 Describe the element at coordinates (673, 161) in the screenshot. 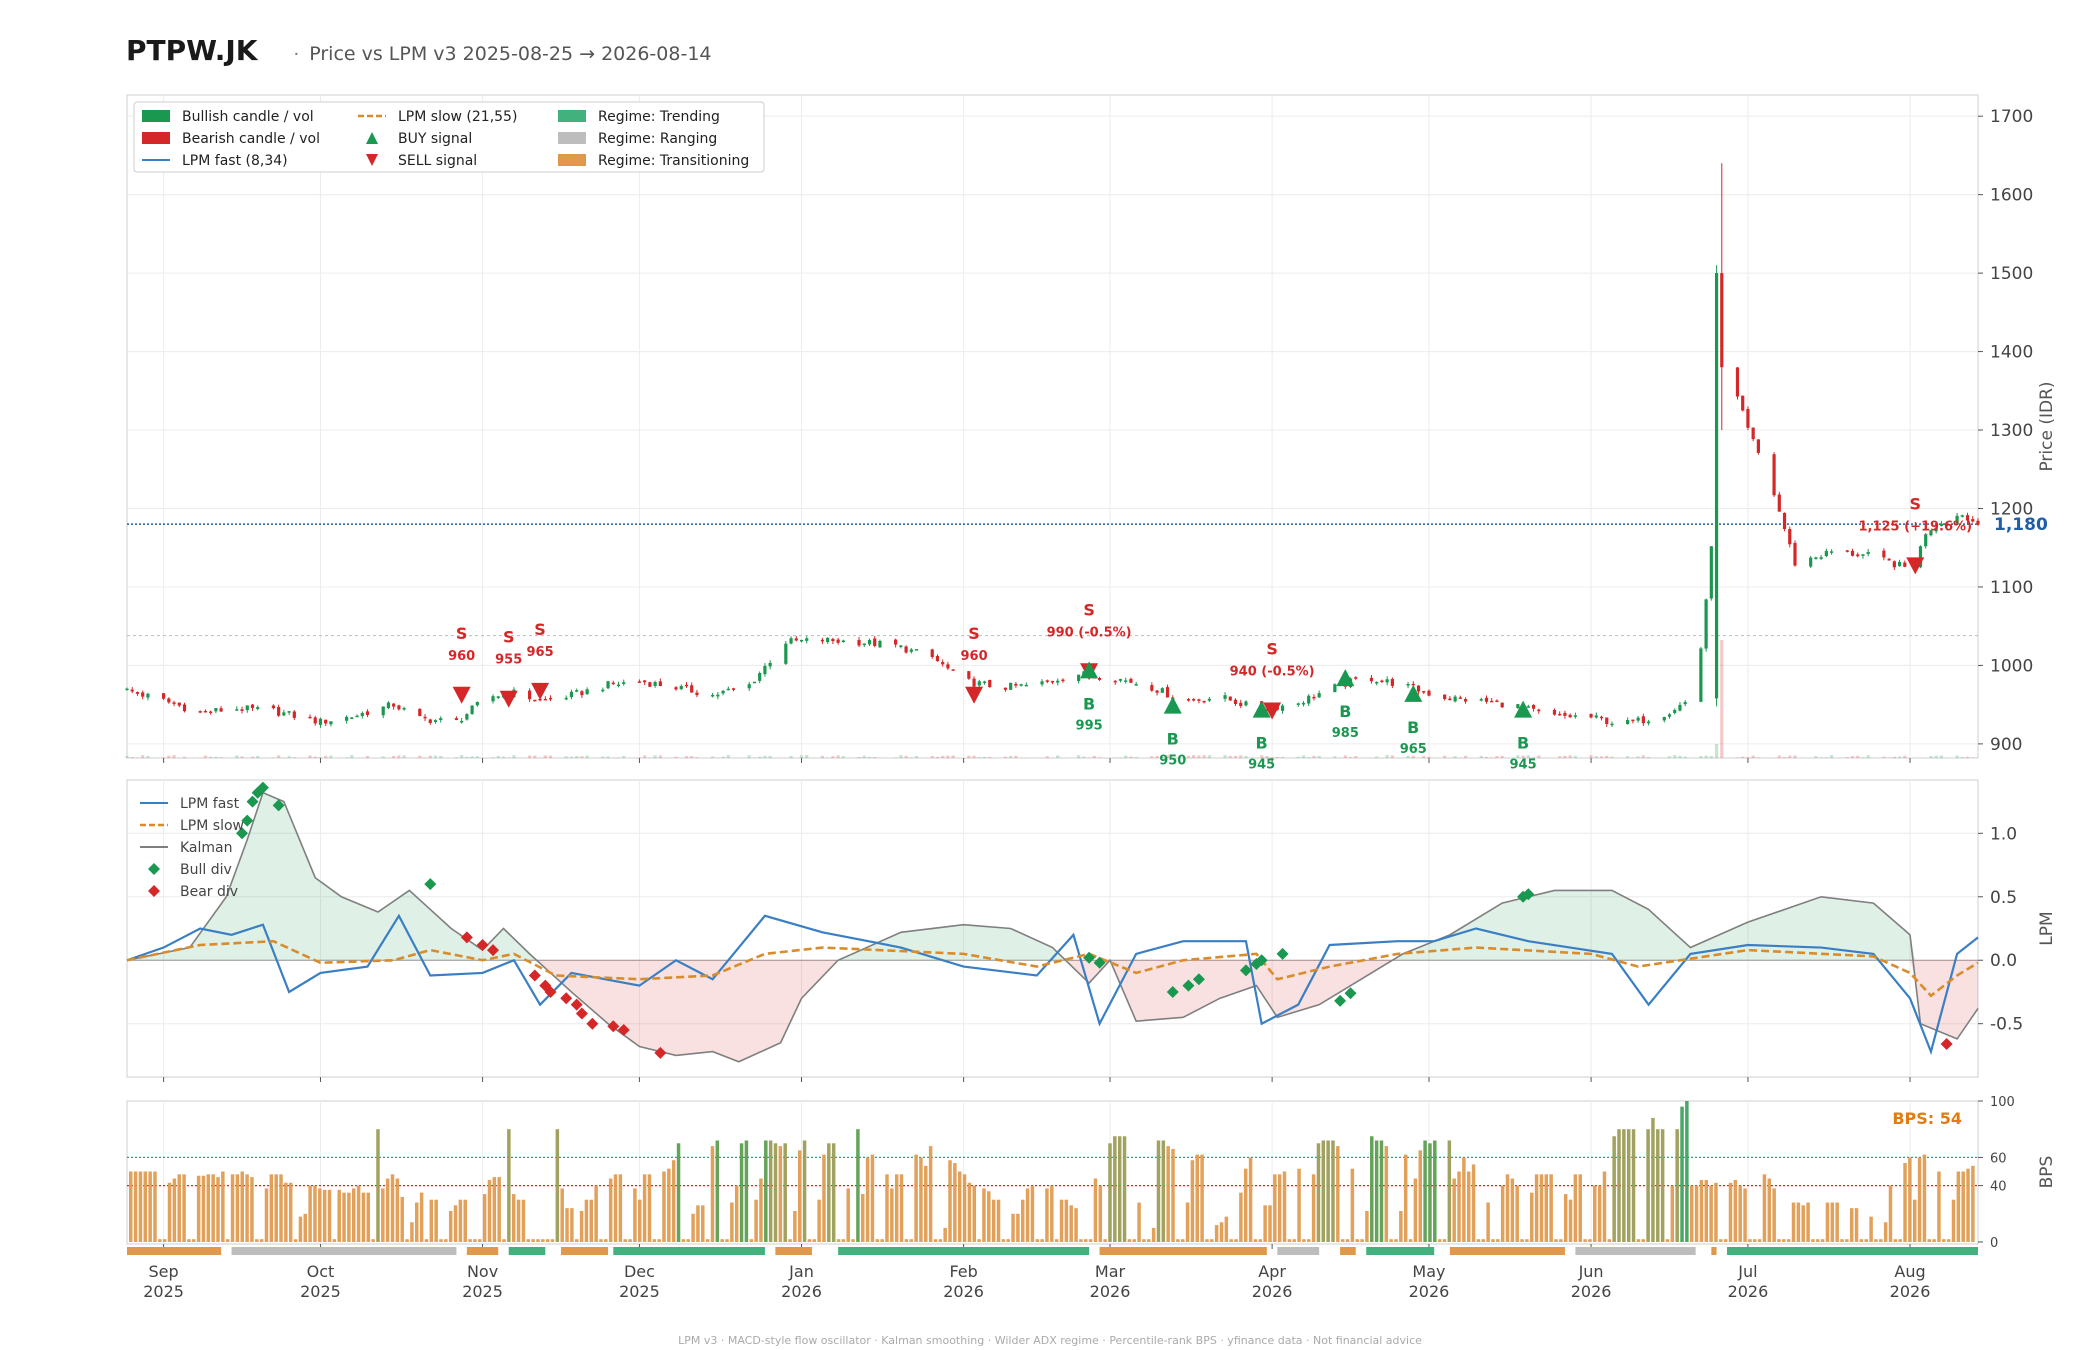

I see `legend-label: Regime: Transitioning` at that location.